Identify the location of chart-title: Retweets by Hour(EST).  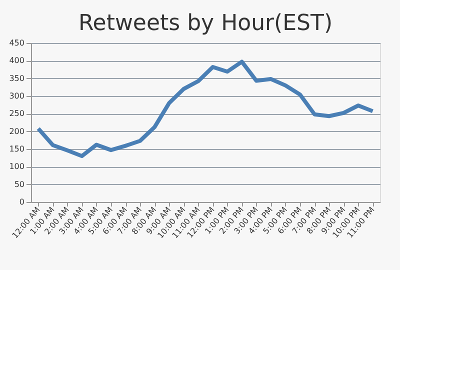
(205, 23).